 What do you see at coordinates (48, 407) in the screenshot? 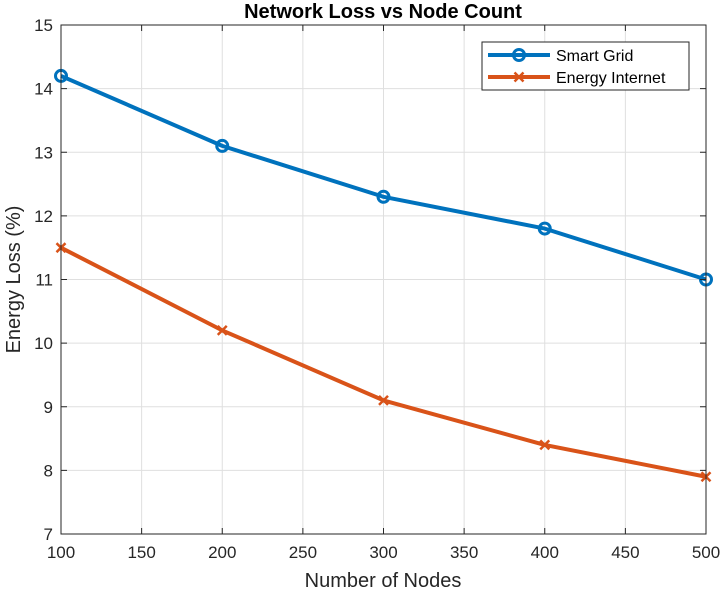
I see `y-tick-label: 9` at bounding box center [48, 407].